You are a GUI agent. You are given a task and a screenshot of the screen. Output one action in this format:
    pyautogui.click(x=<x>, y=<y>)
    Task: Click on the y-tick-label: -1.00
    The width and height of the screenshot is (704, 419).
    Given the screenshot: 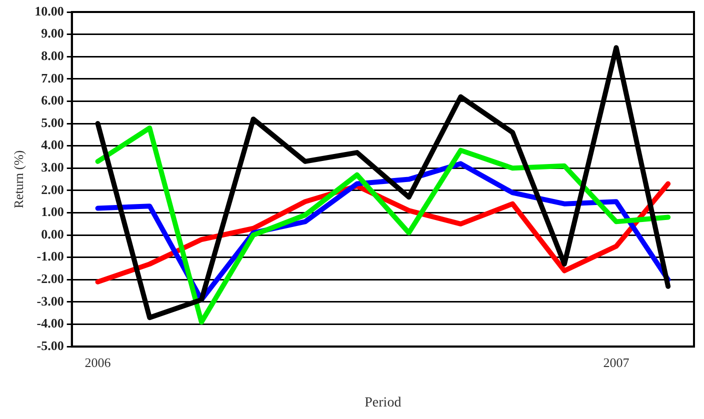 What is the action you would take?
    pyautogui.click(x=50, y=256)
    